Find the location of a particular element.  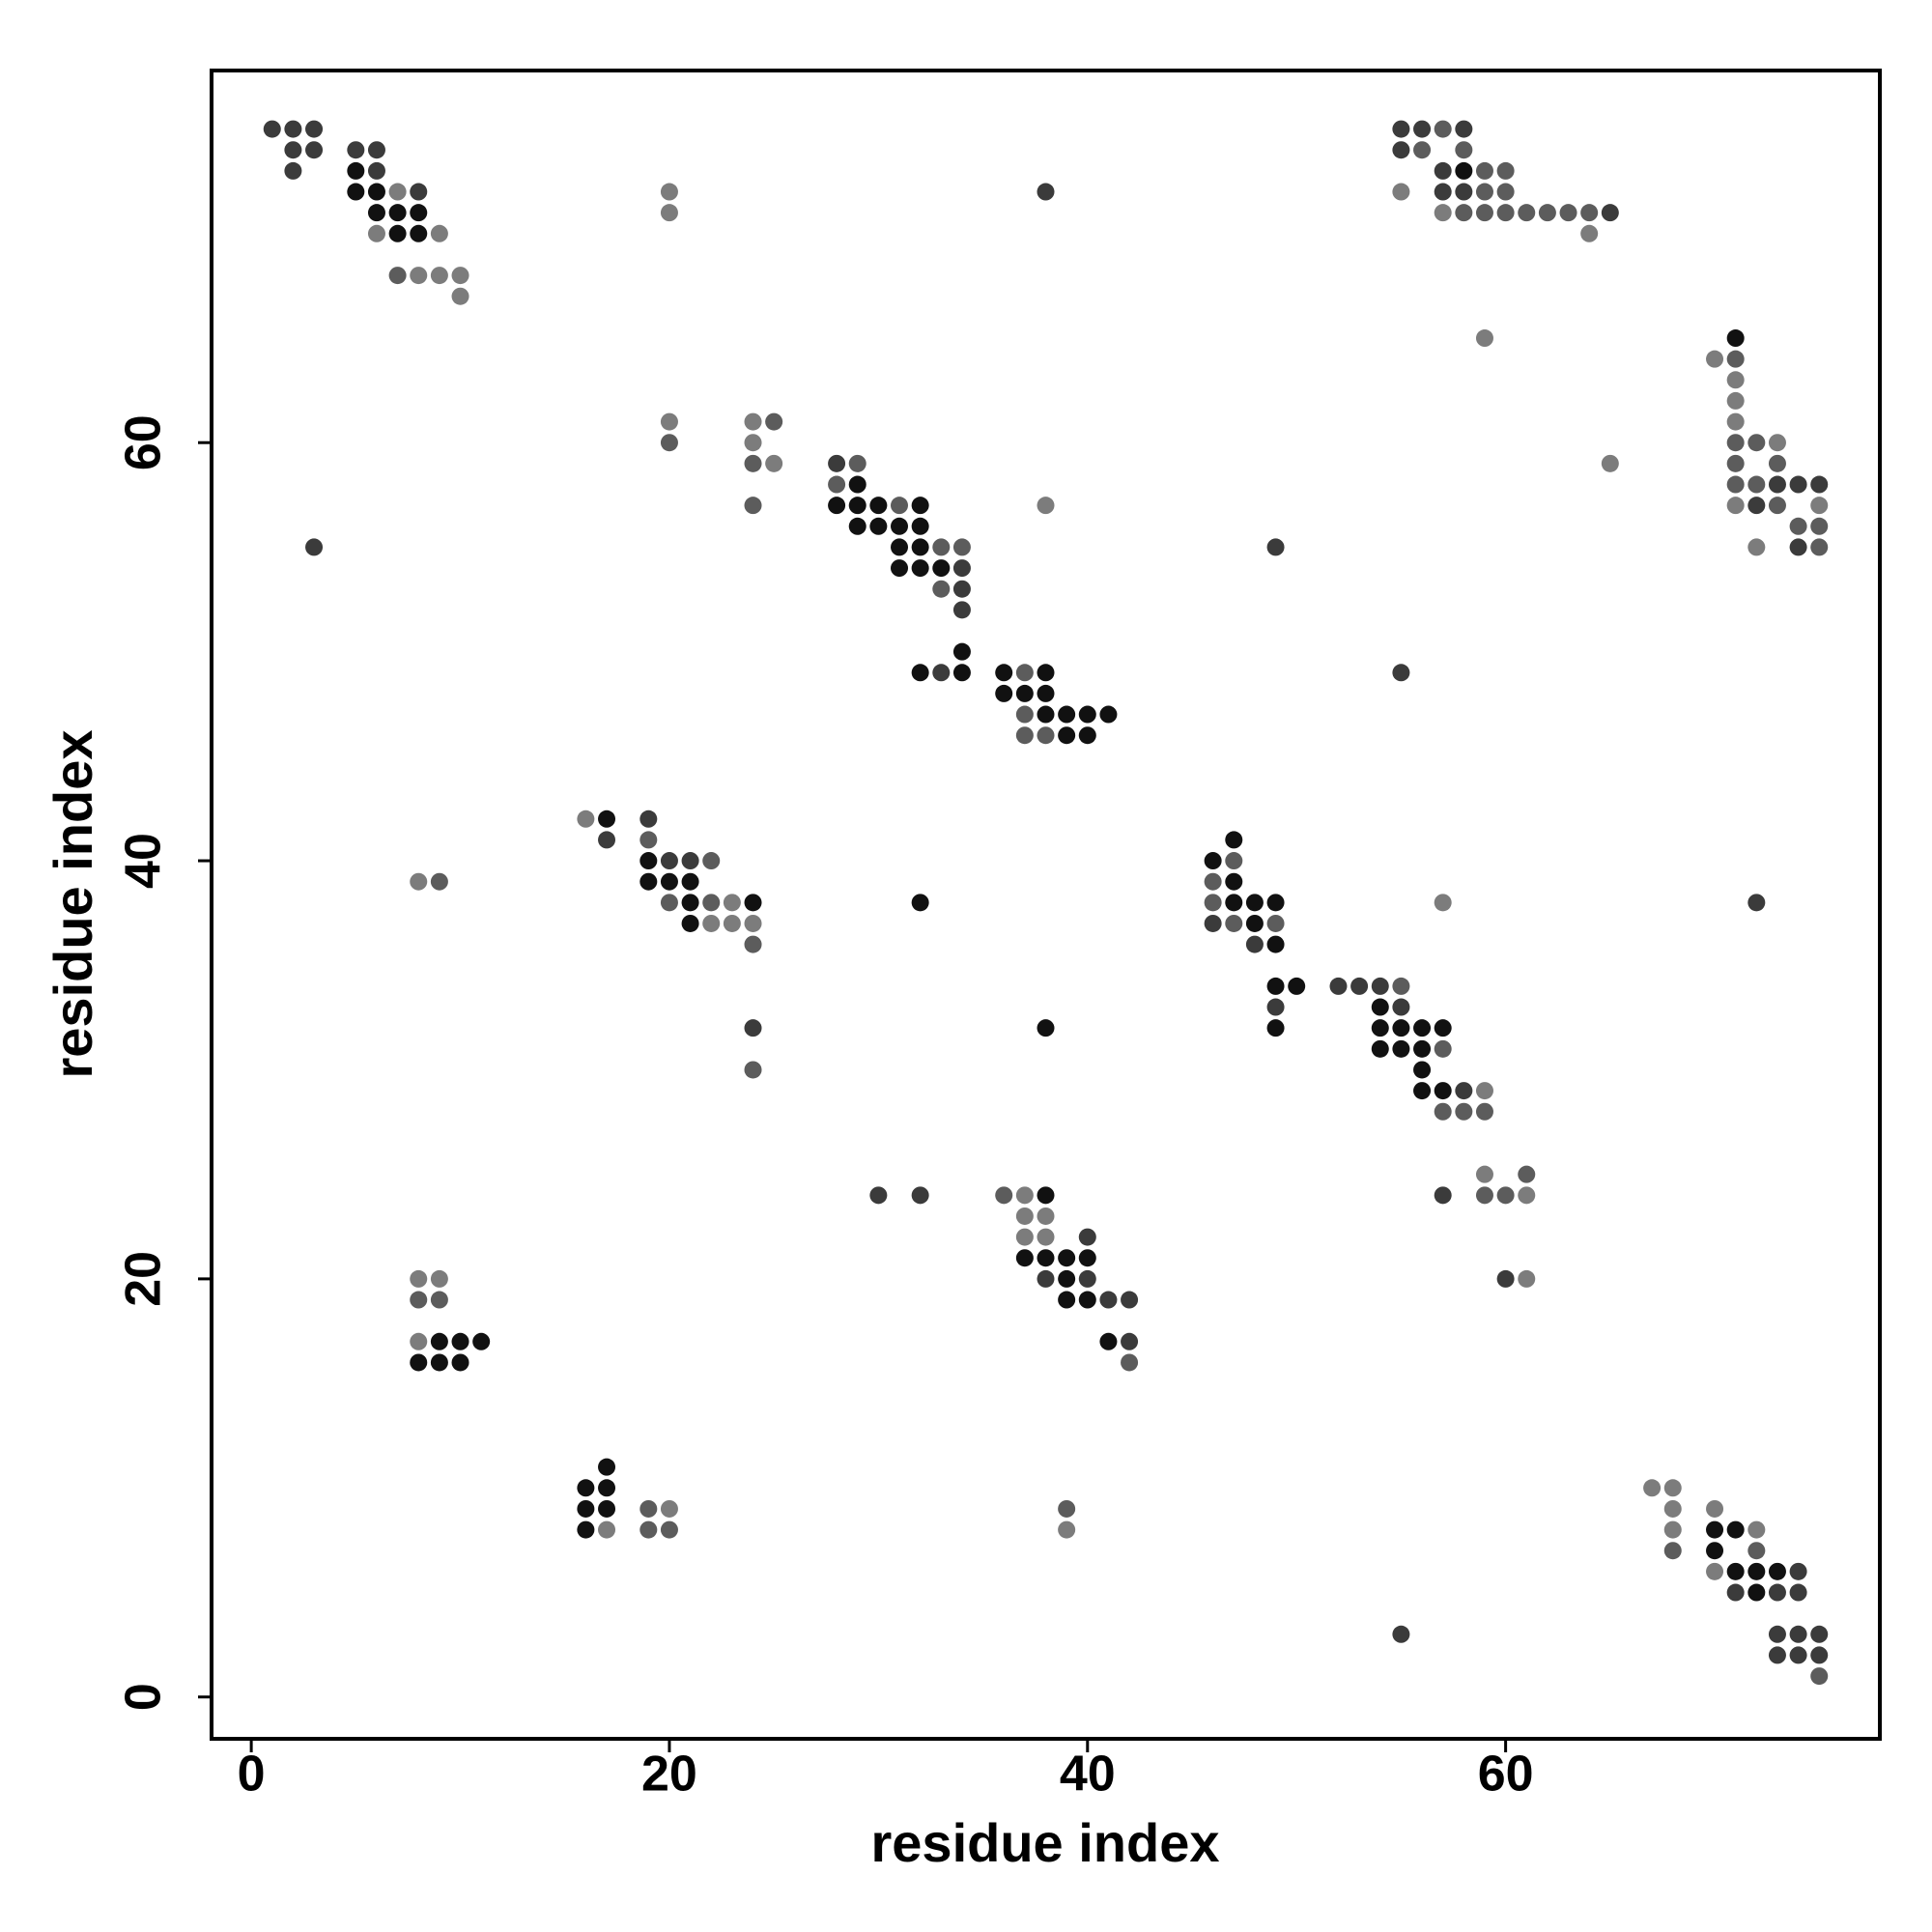

x-tick-label: 20 is located at coordinates (669, 1775).